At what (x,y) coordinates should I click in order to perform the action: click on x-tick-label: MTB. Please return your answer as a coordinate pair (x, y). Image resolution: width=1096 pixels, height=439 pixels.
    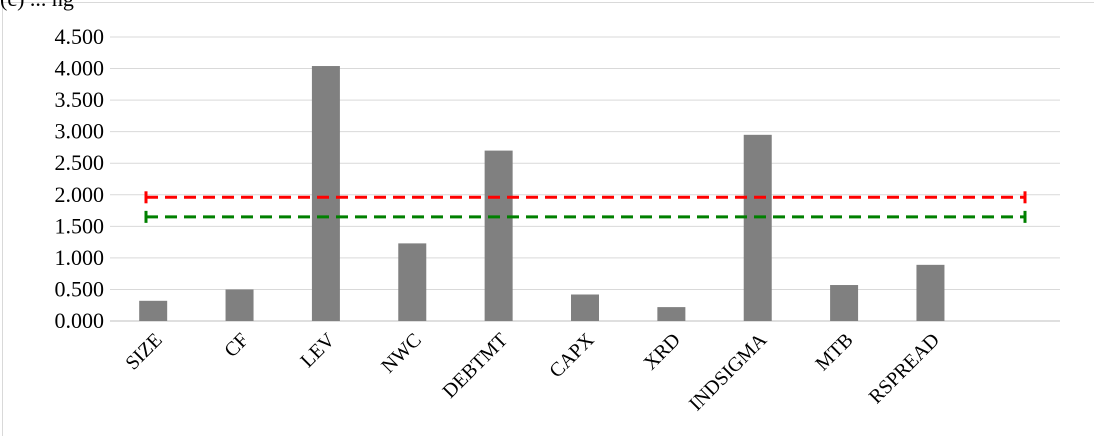
    Looking at the image, I should click on (834, 352).